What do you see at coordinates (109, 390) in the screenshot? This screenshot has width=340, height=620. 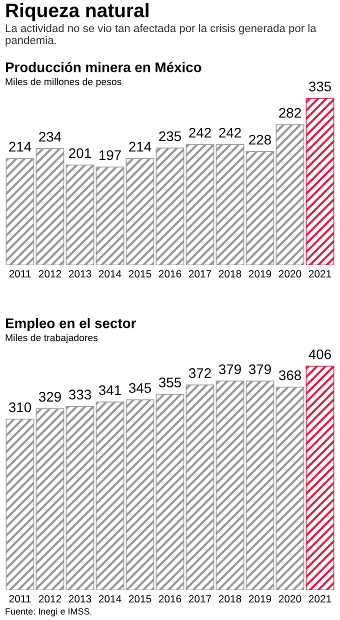 I see `data-label: 341` at bounding box center [109, 390].